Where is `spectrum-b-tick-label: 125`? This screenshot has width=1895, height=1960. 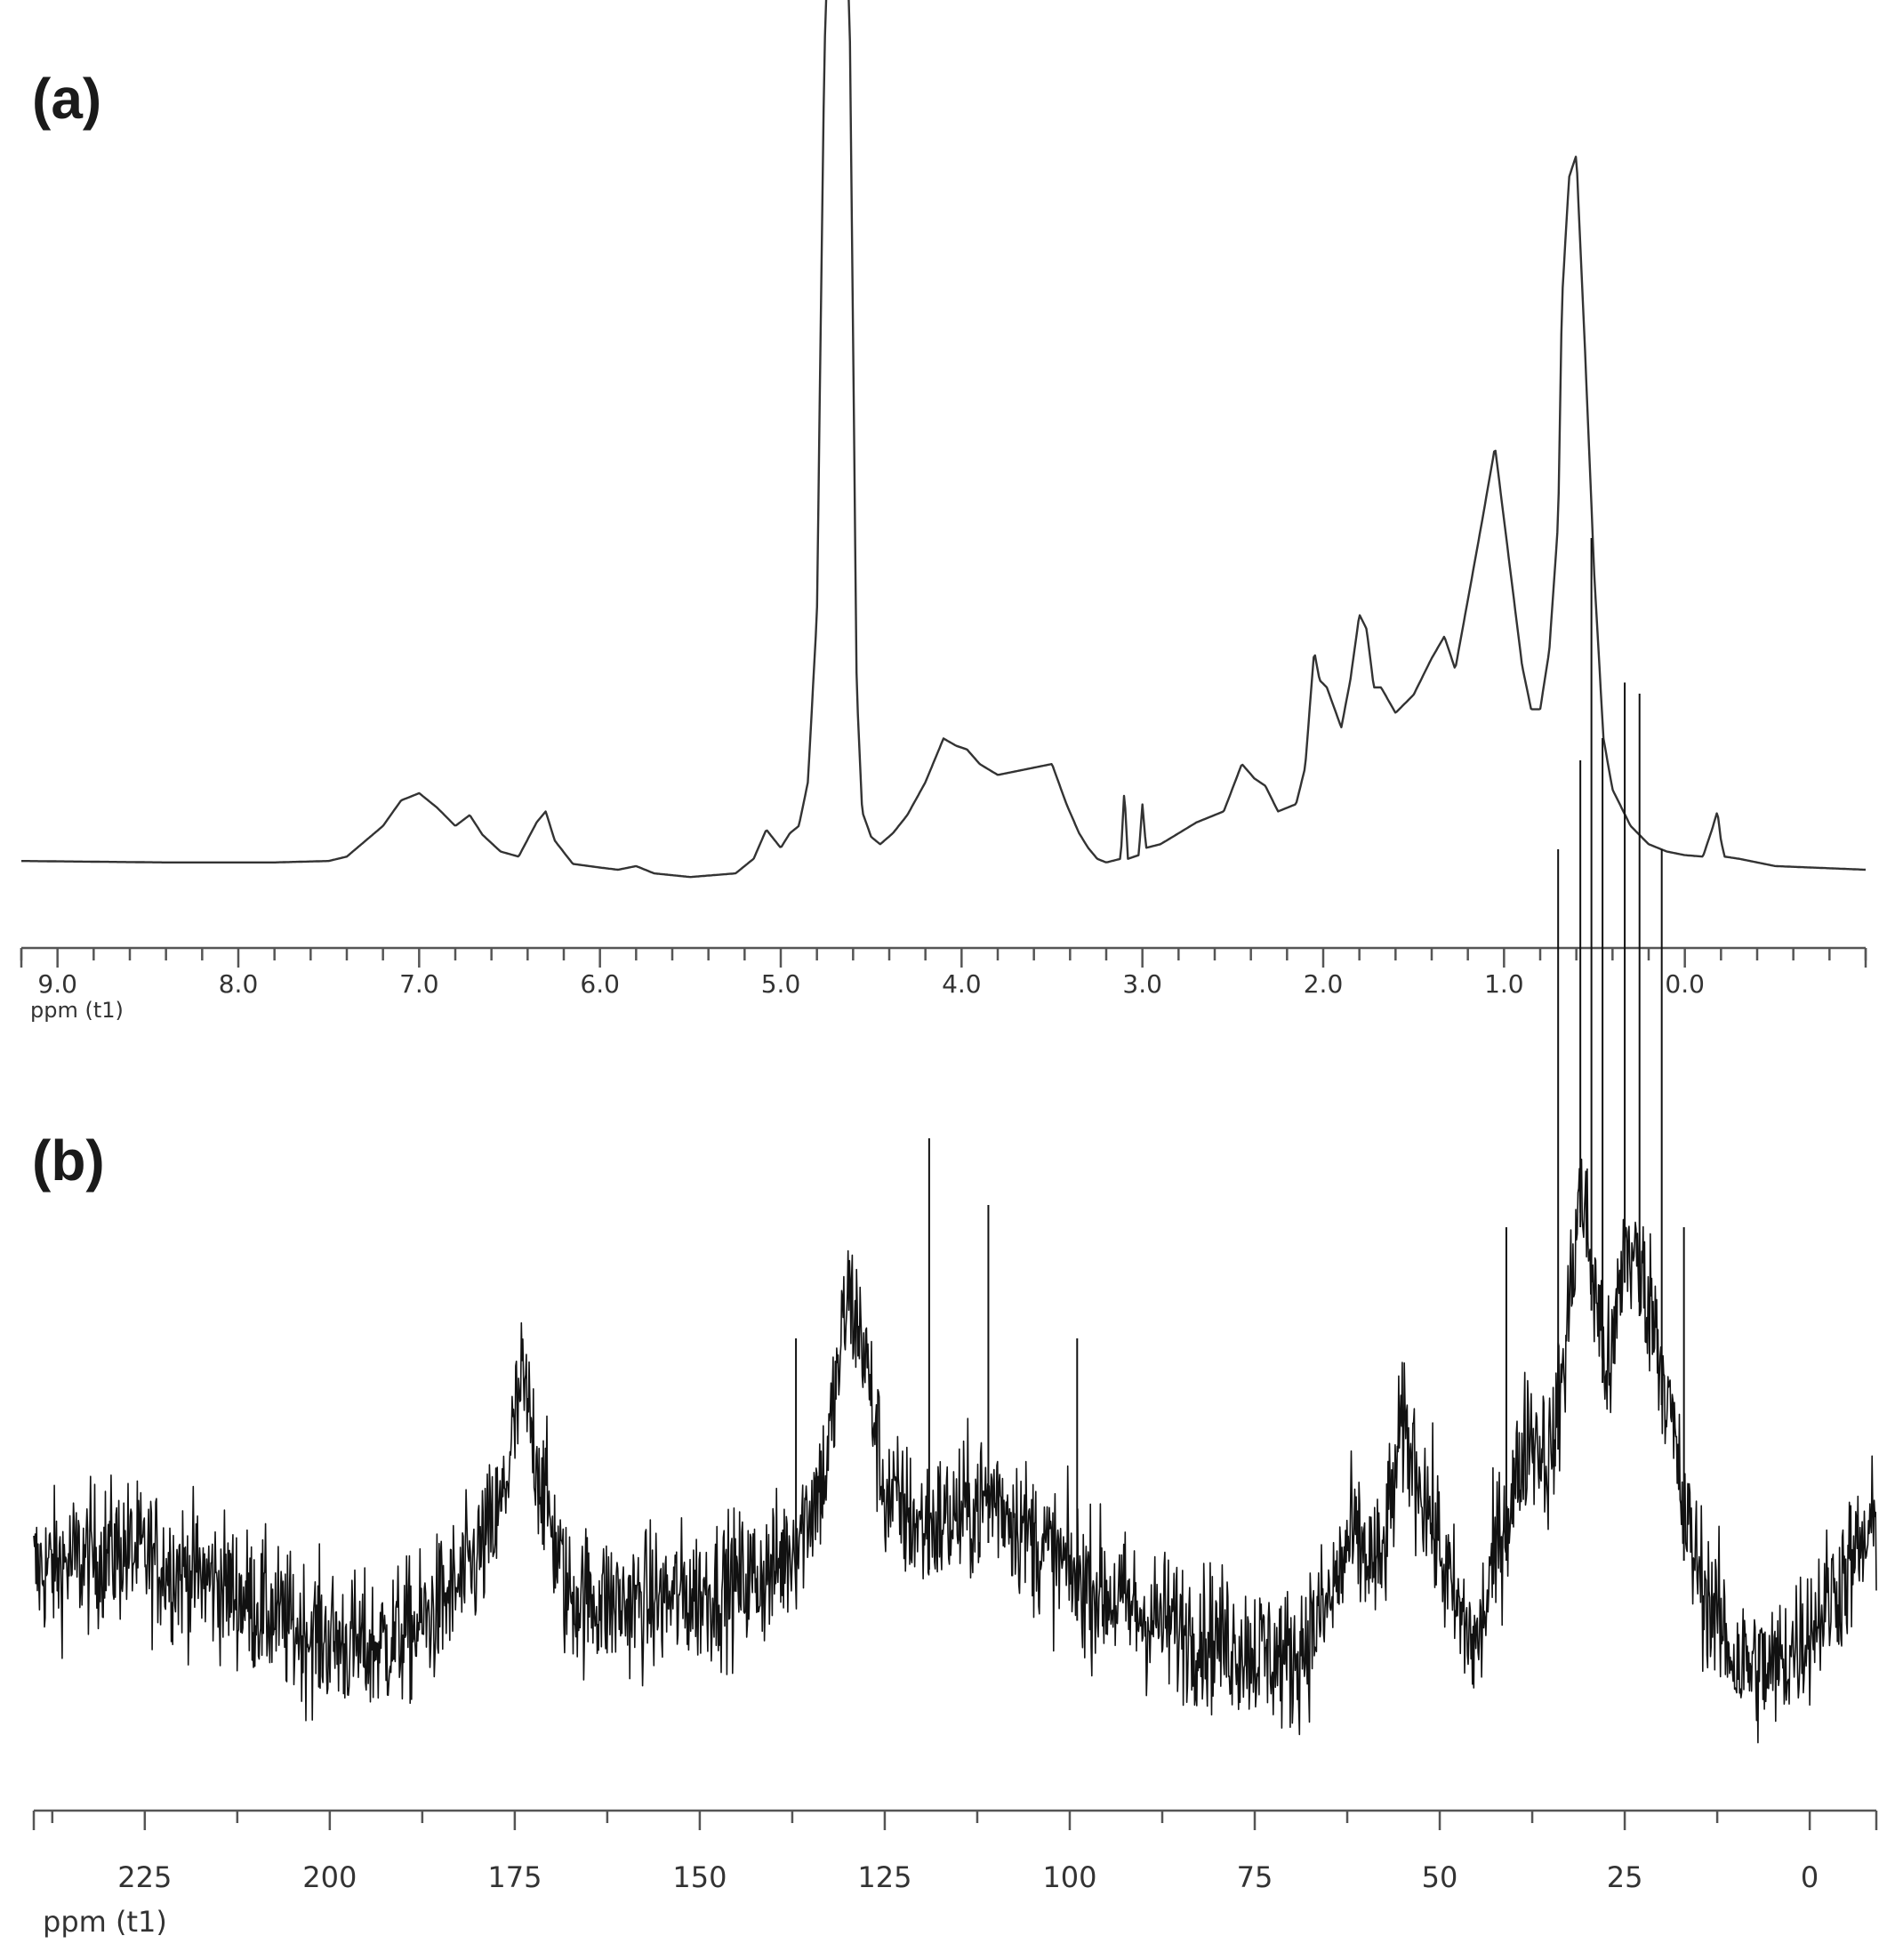 spectrum-b-tick-label: 125 is located at coordinates (884, 1877).